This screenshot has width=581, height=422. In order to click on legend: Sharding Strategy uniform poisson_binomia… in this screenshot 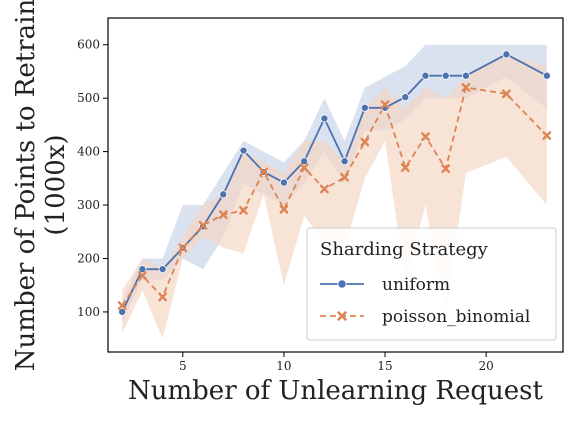, I will do `click(431, 284)`.